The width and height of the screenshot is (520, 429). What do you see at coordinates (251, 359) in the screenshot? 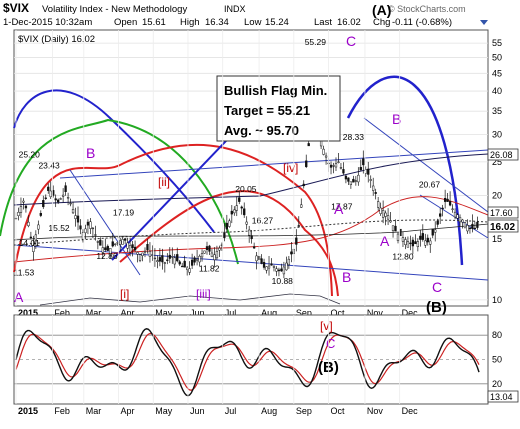
I see `oscillator-grid` at bounding box center [251, 359].